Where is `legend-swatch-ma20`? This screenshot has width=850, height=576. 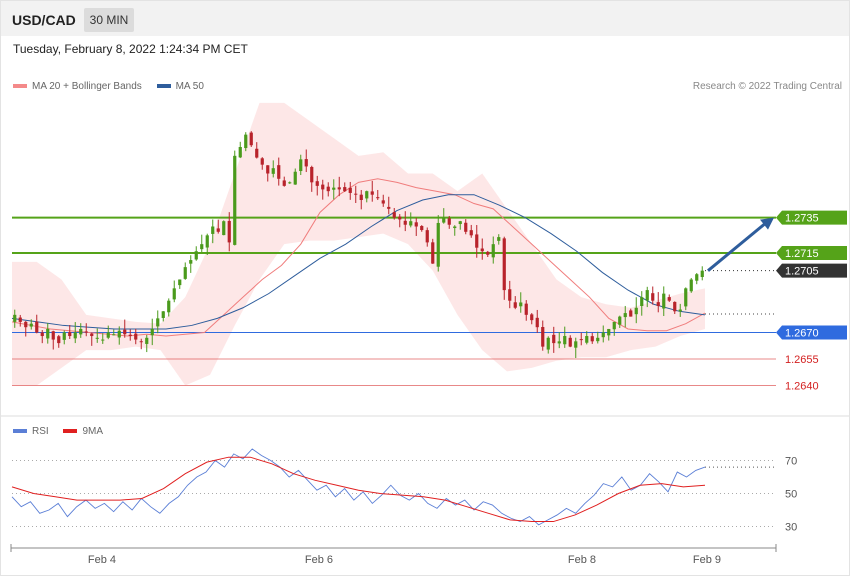 legend-swatch-ma20 is located at coordinates (20, 86).